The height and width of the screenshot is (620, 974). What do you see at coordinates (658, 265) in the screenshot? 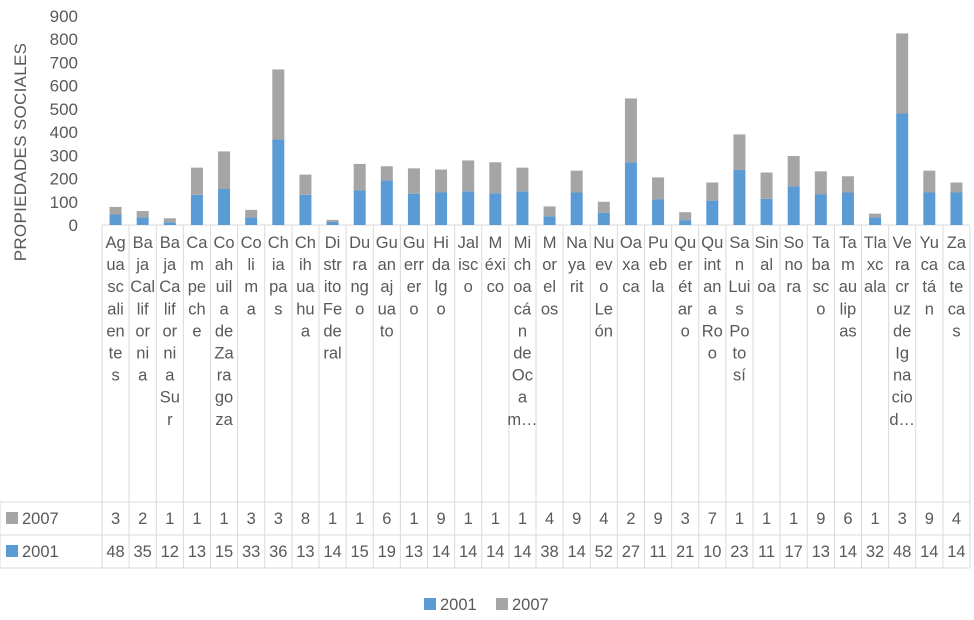
I see `category-label: Pu eb la` at bounding box center [658, 265].